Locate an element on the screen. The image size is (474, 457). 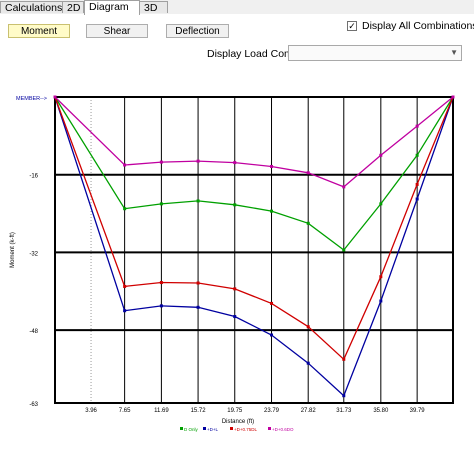
x-tick-label: 39.79 is located at coordinates (418, 411).